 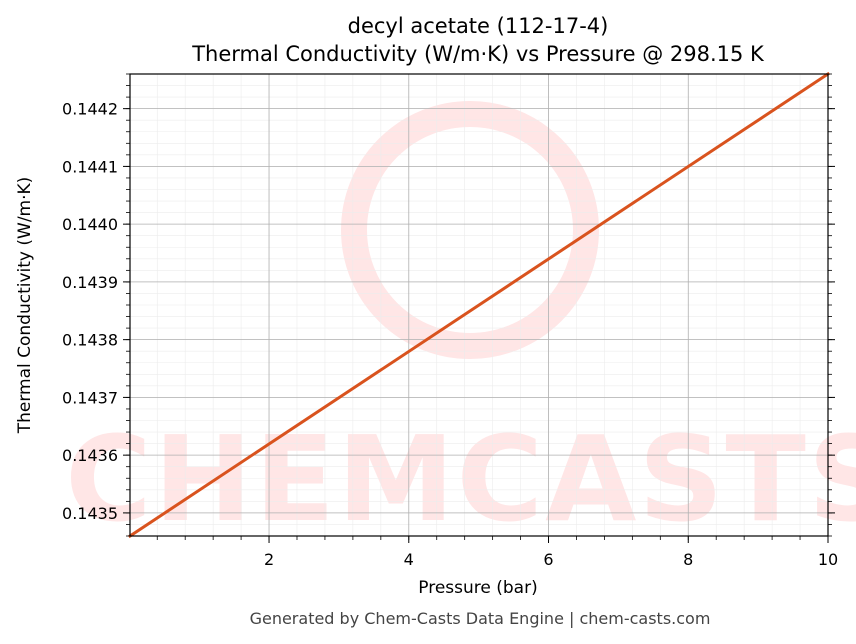 I want to click on y-tick-label: 0.1439, so click(x=90, y=282).